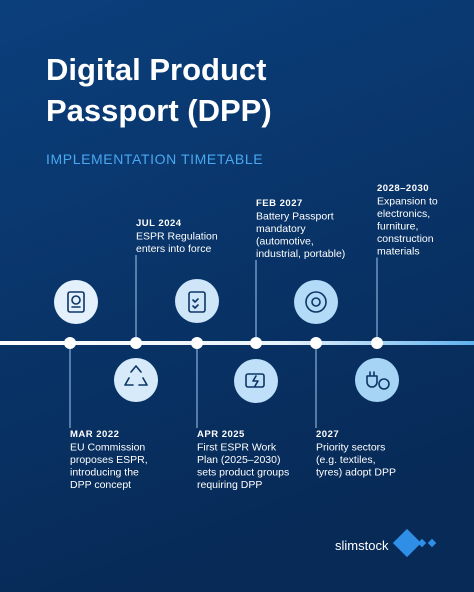 This screenshot has height=592, width=474. Describe the element at coordinates (159, 223) in the screenshot. I see `event-date: JUL 2024` at that location.